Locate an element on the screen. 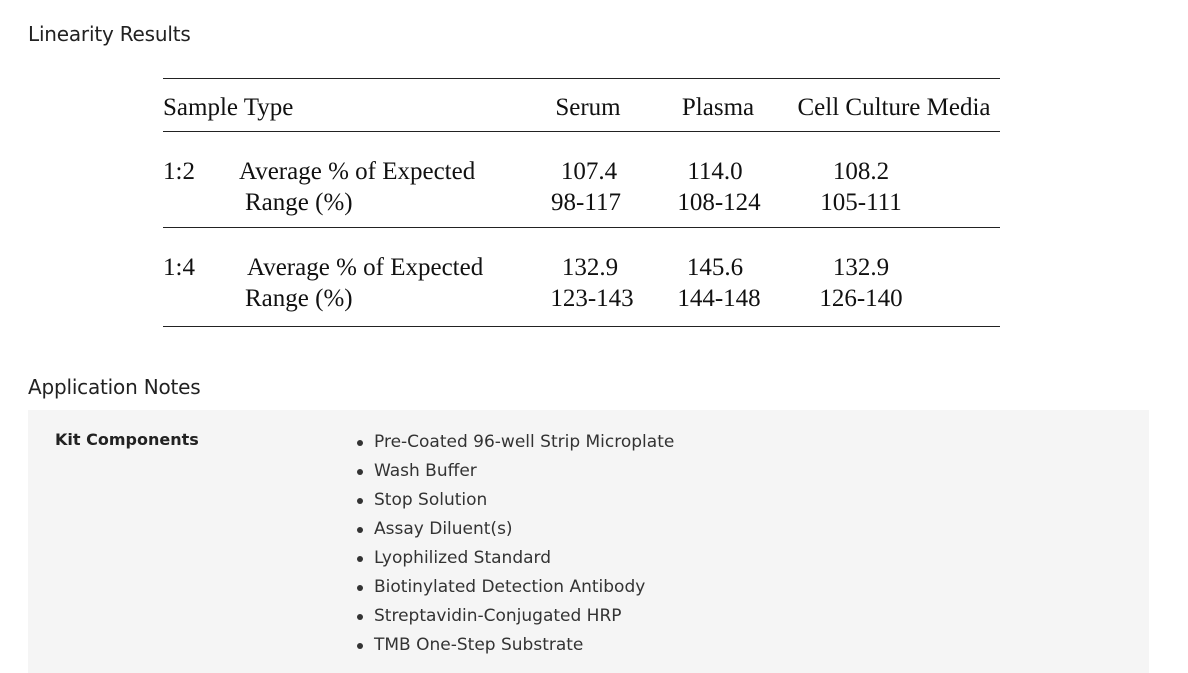 This screenshot has height=673, width=1188. table-rule-header is located at coordinates (581, 131).